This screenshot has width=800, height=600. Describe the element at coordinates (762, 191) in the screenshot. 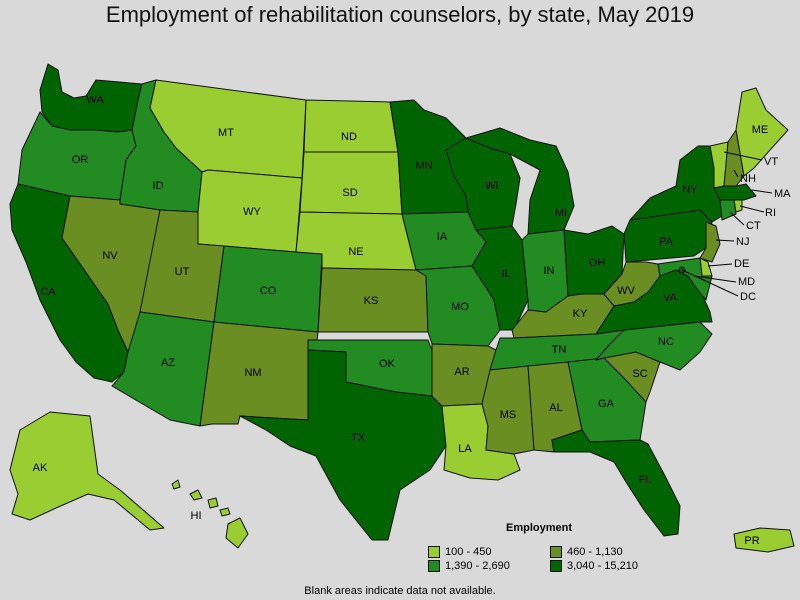

I see `leader-MA` at that location.